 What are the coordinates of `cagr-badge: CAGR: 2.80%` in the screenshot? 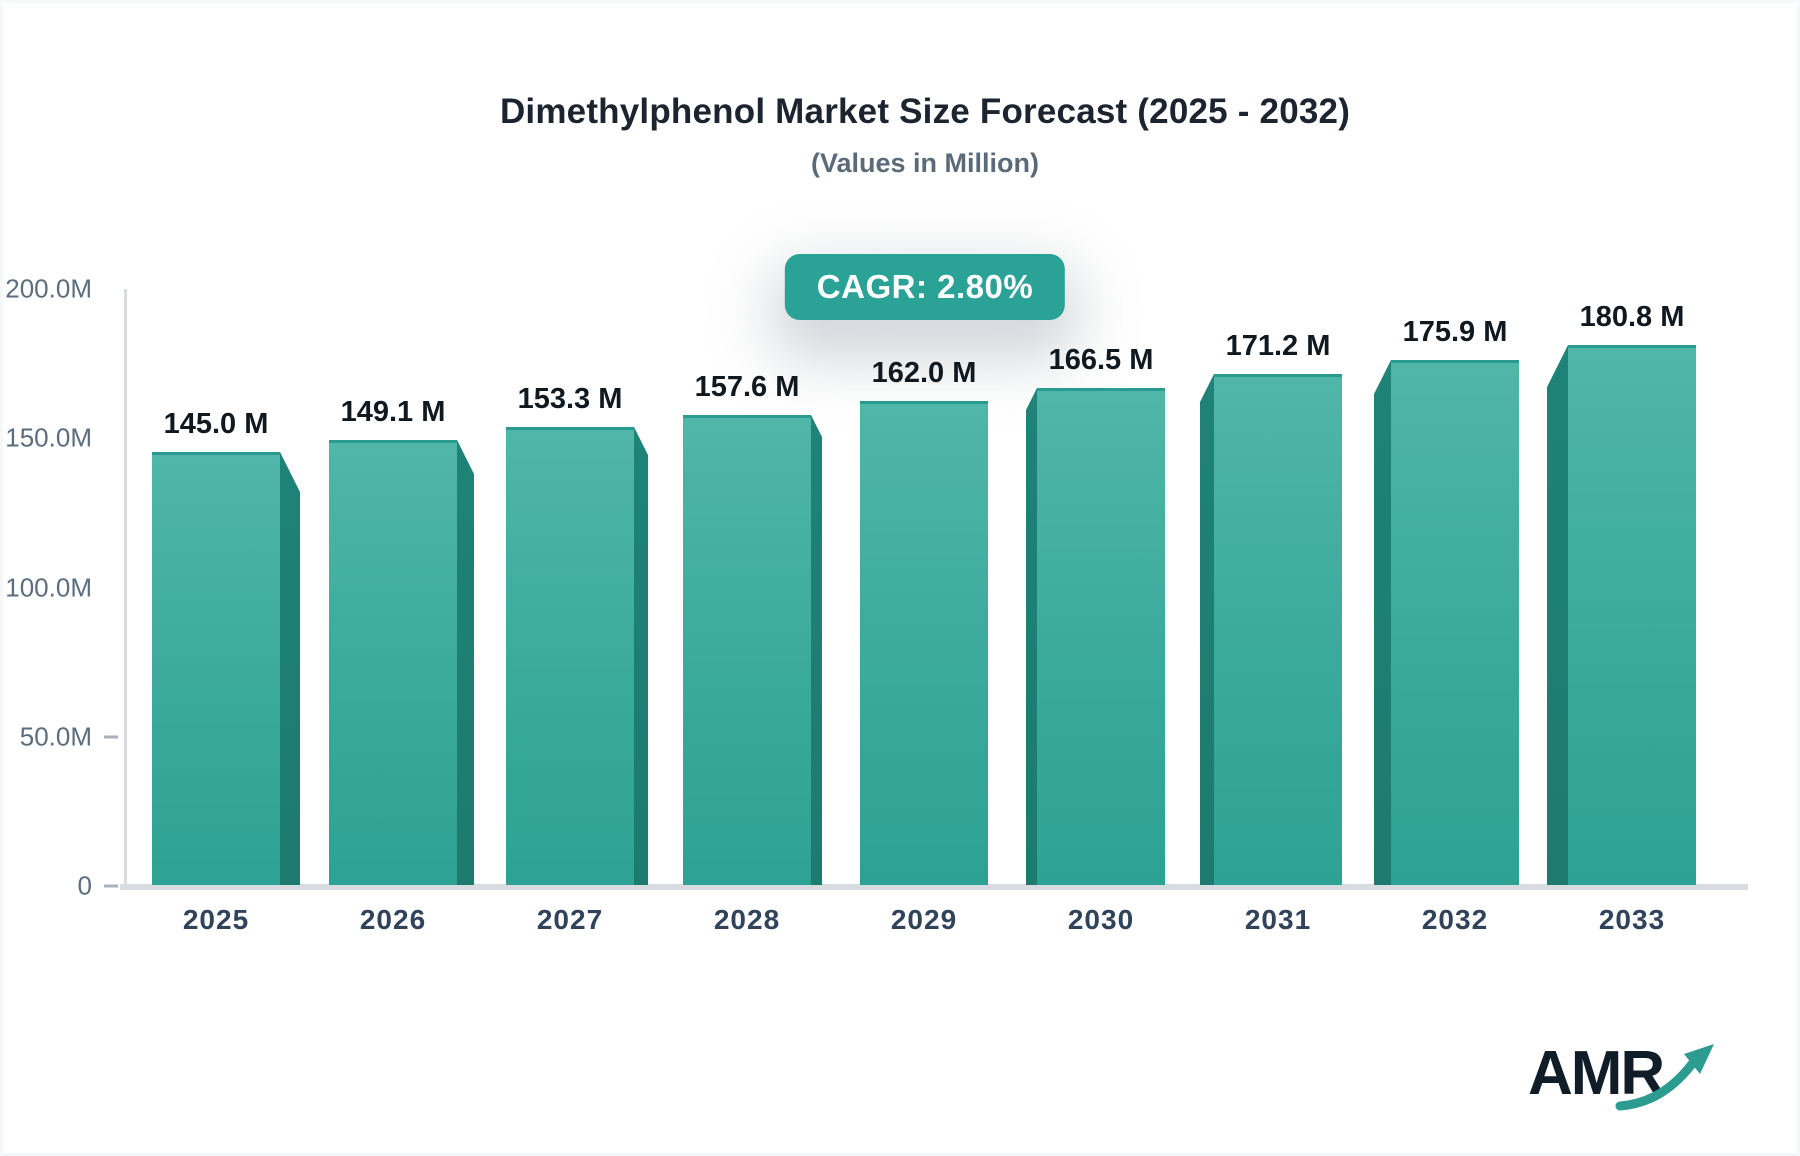 It's located at (925, 287).